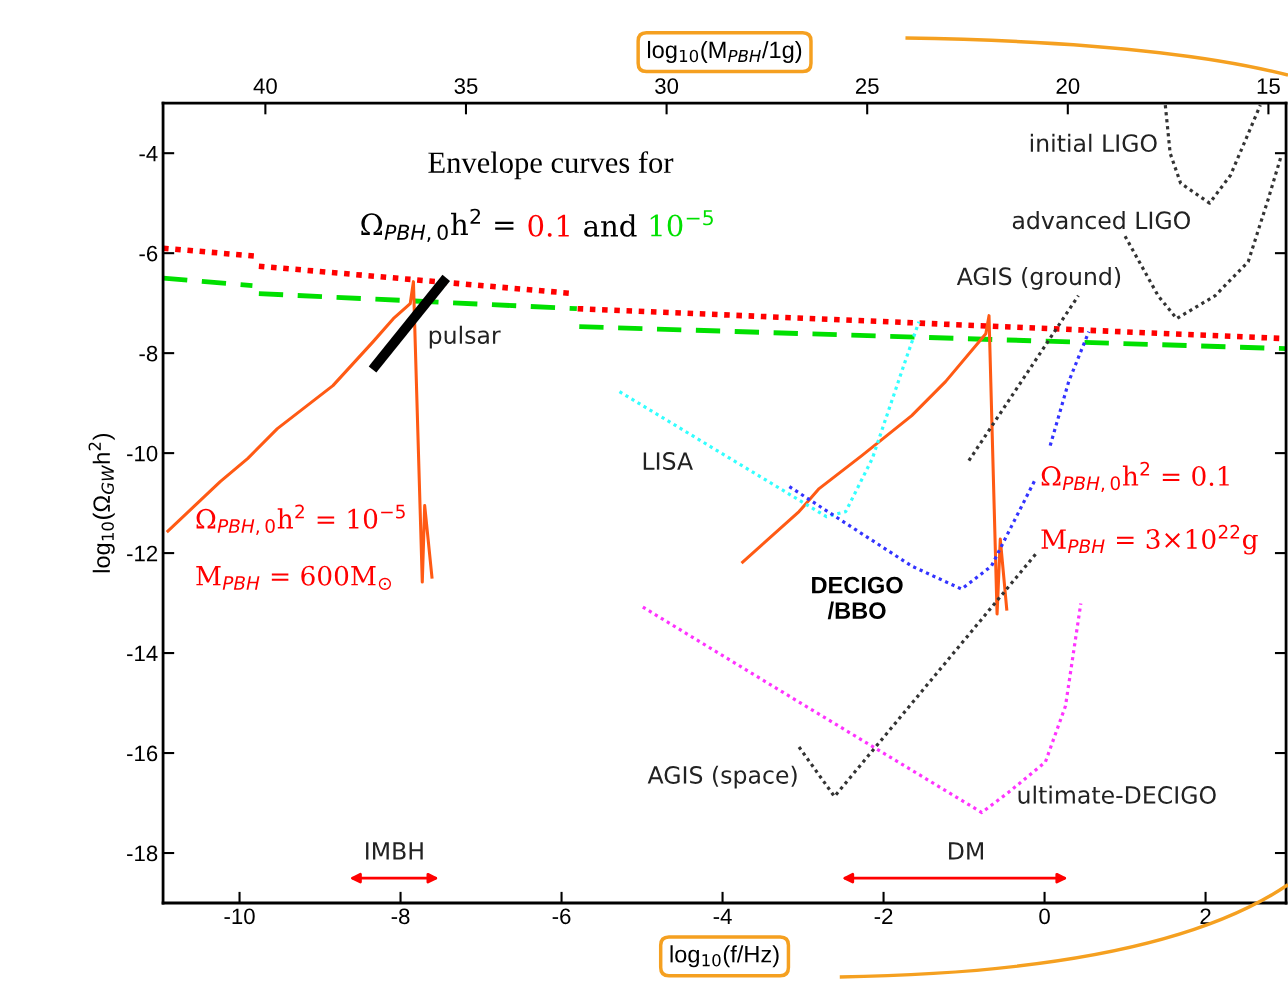 Image resolution: width=1288 pixels, height=1002 pixels. What do you see at coordinates (1093, 143) in the screenshot?
I see `annotation: initial LIGO` at bounding box center [1093, 143].